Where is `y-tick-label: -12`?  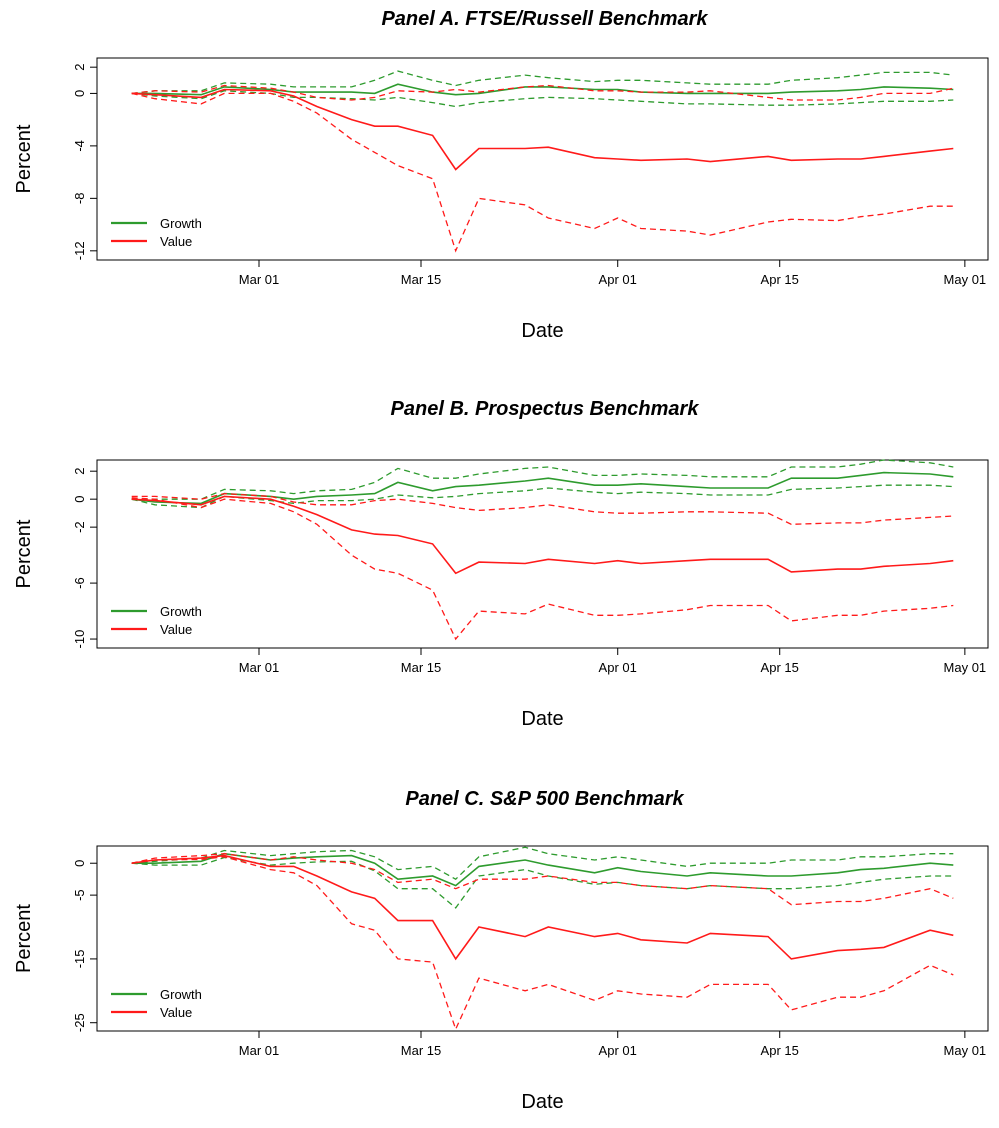
y-tick-label: -12 is located at coordinates (79, 250).